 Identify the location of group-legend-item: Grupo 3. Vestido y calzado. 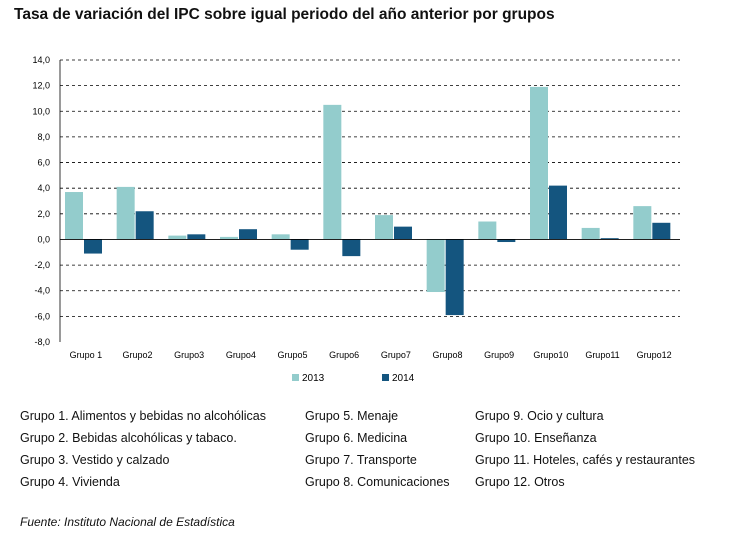
(95, 460).